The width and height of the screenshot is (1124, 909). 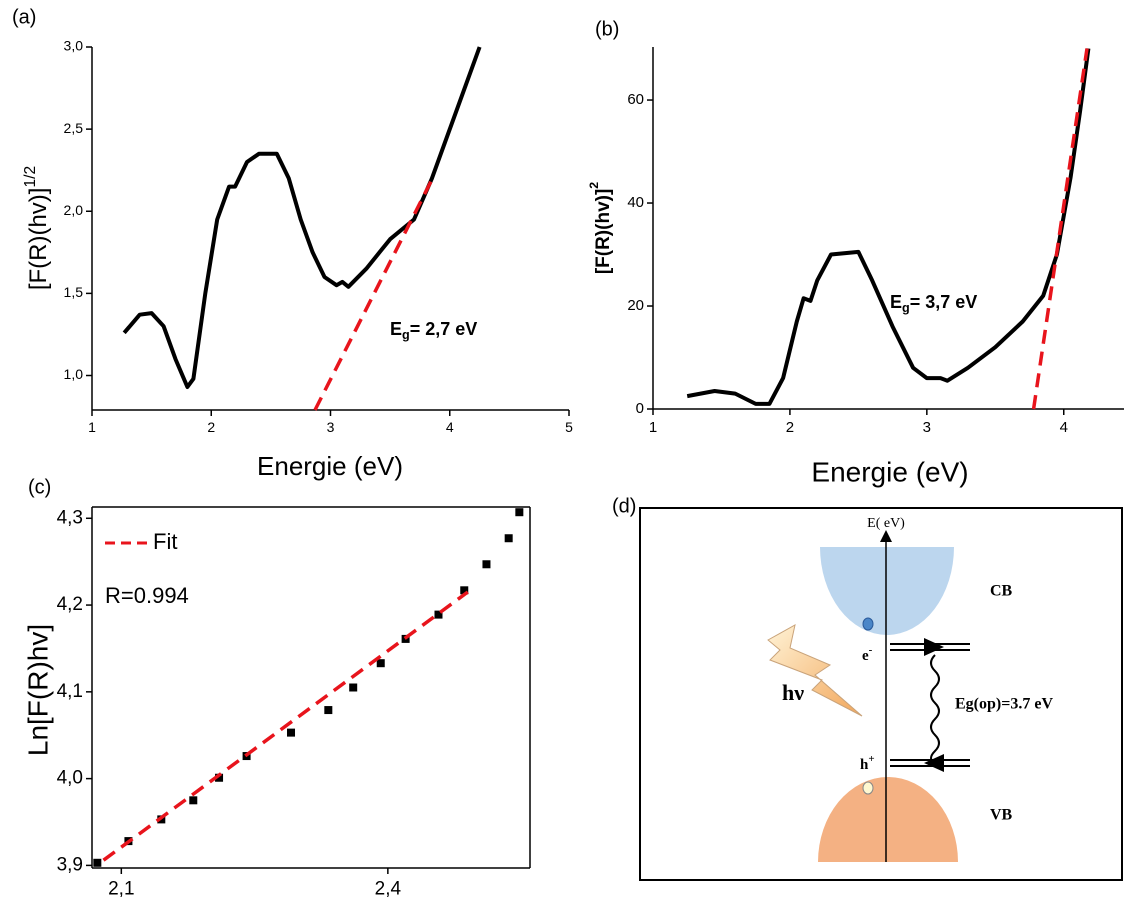 I want to click on y-tick-label: 3,9, so click(x=70, y=864).